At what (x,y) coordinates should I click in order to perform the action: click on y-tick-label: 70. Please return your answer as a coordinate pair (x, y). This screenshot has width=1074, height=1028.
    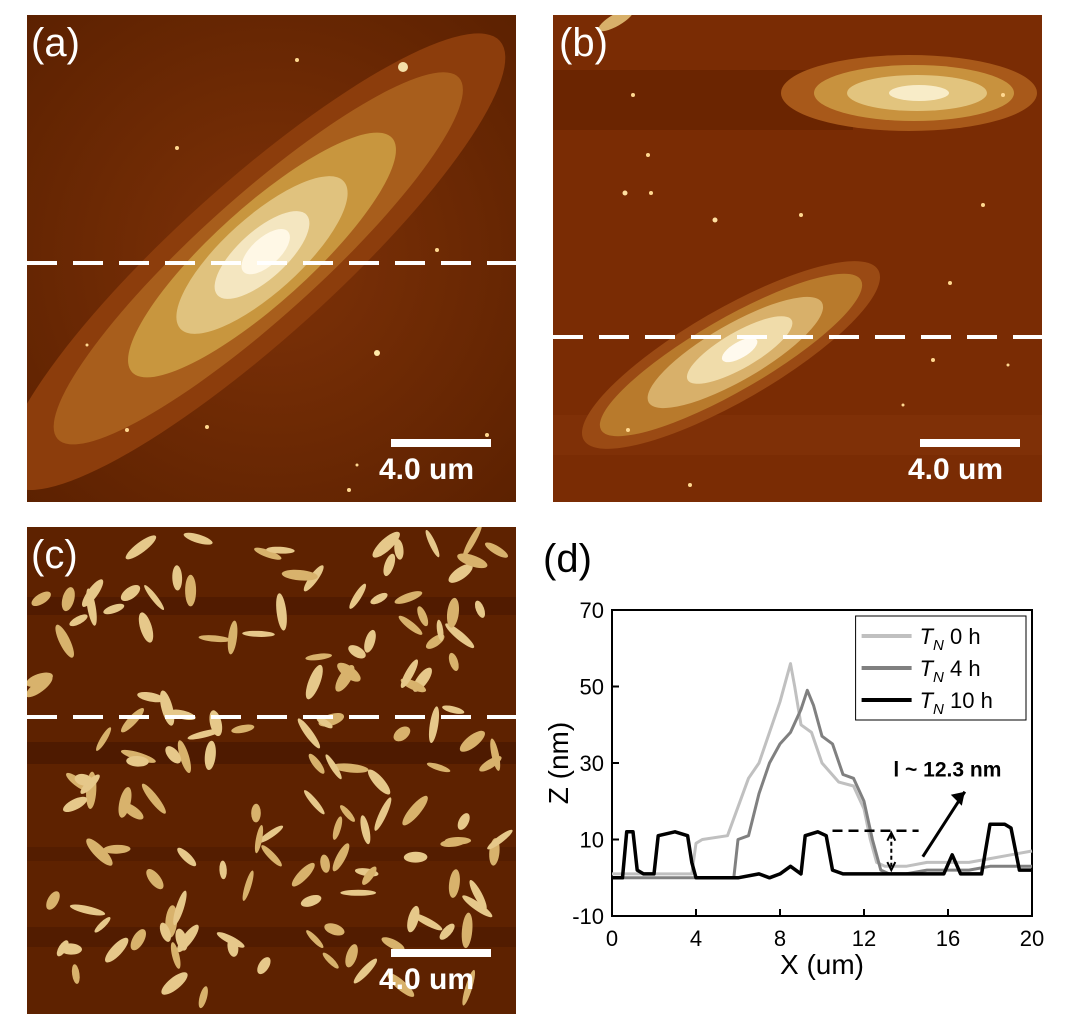
    Looking at the image, I should click on (592, 610).